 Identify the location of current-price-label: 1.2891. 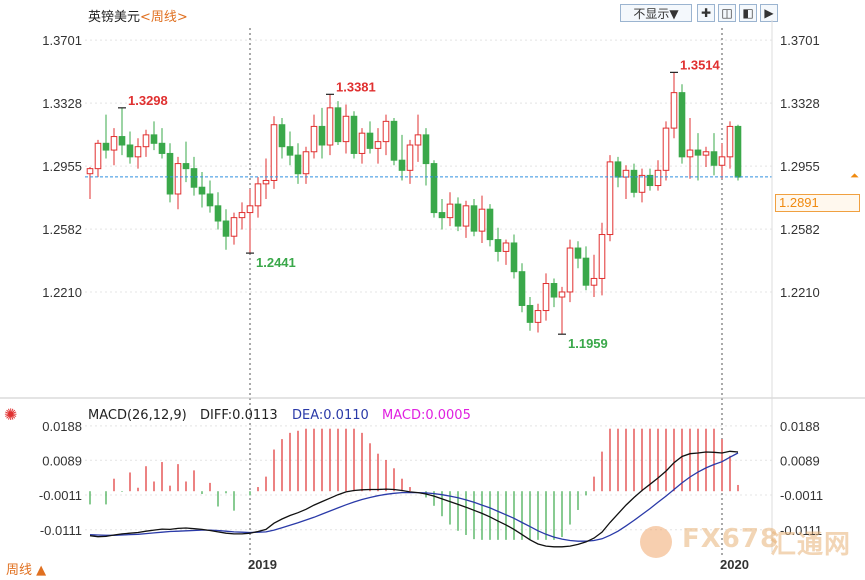
(817, 203).